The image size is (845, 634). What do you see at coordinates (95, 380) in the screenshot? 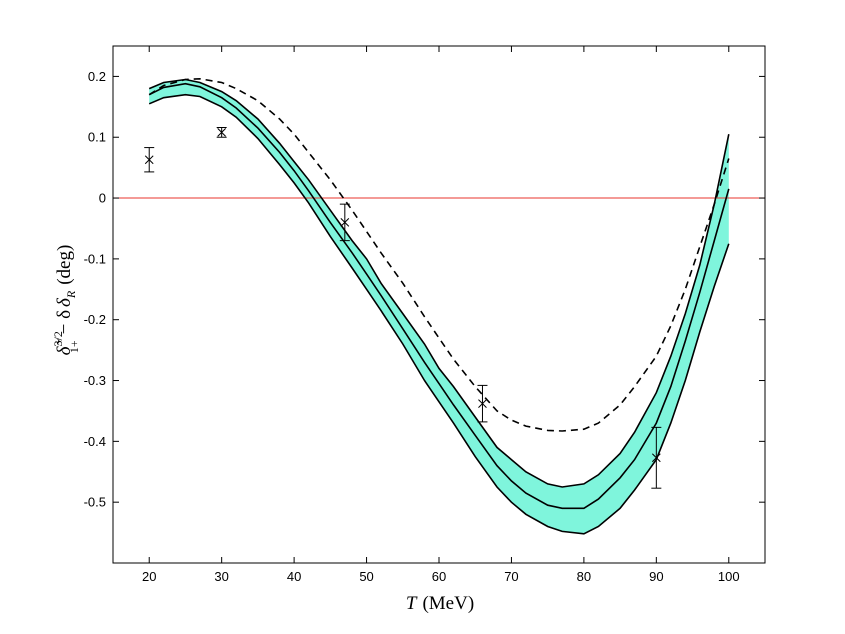
I see `y-tick-label: -0.3` at bounding box center [95, 380].